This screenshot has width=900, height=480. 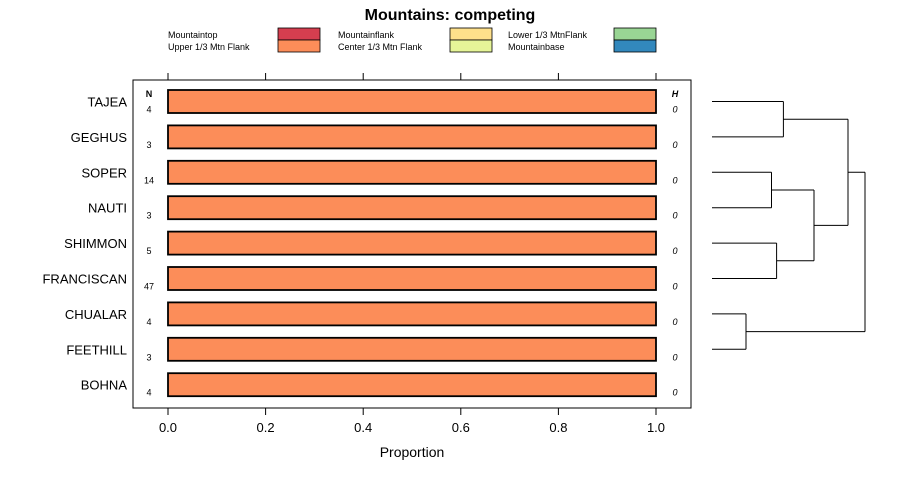 What do you see at coordinates (209, 47) in the screenshot?
I see `legend-label: Upper 1/3 Mtn Flank` at bounding box center [209, 47].